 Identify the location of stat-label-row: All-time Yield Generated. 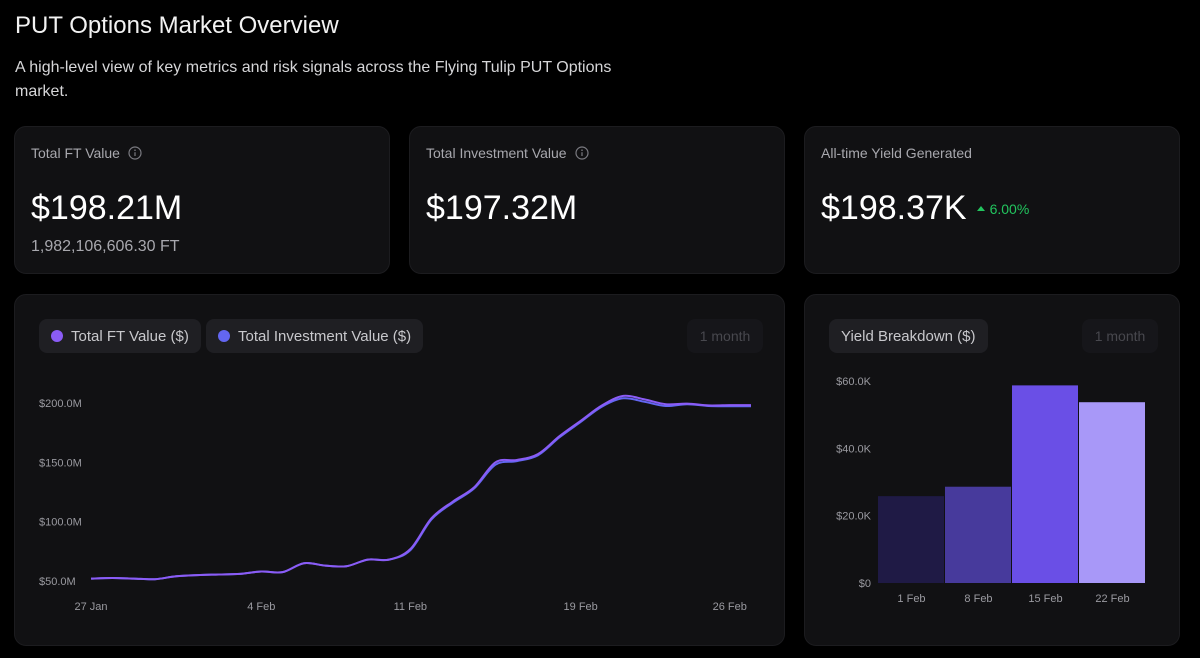
(896, 153).